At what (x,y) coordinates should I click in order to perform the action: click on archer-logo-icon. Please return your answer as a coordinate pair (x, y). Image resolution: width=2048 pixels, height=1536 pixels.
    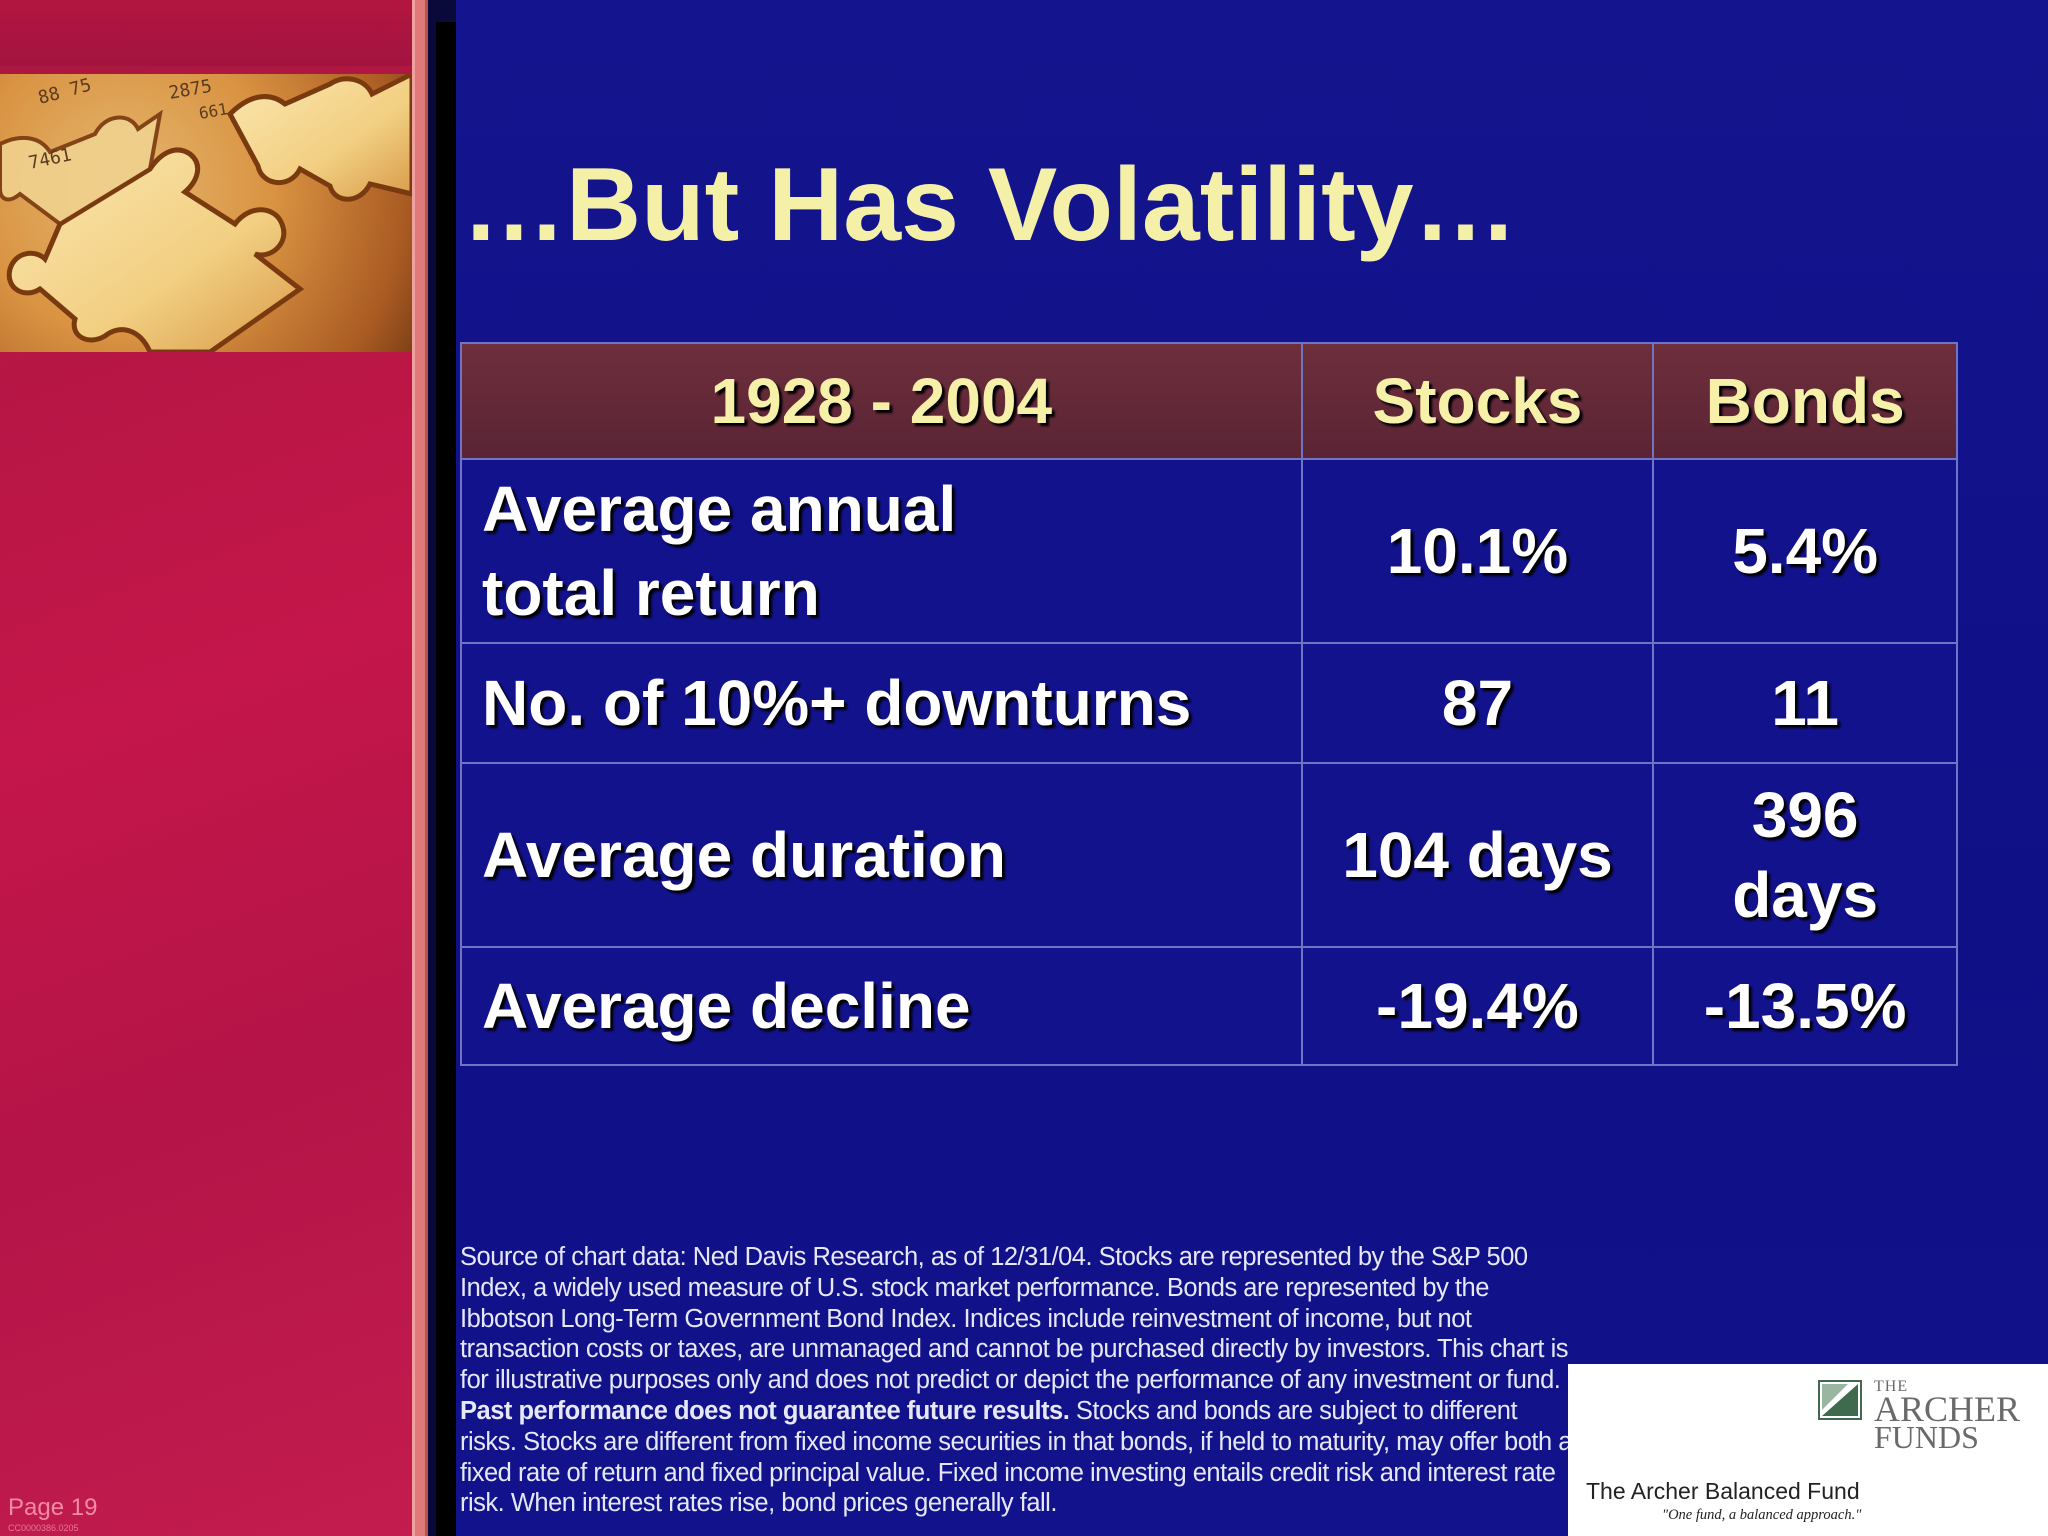
    Looking at the image, I should click on (1840, 1400).